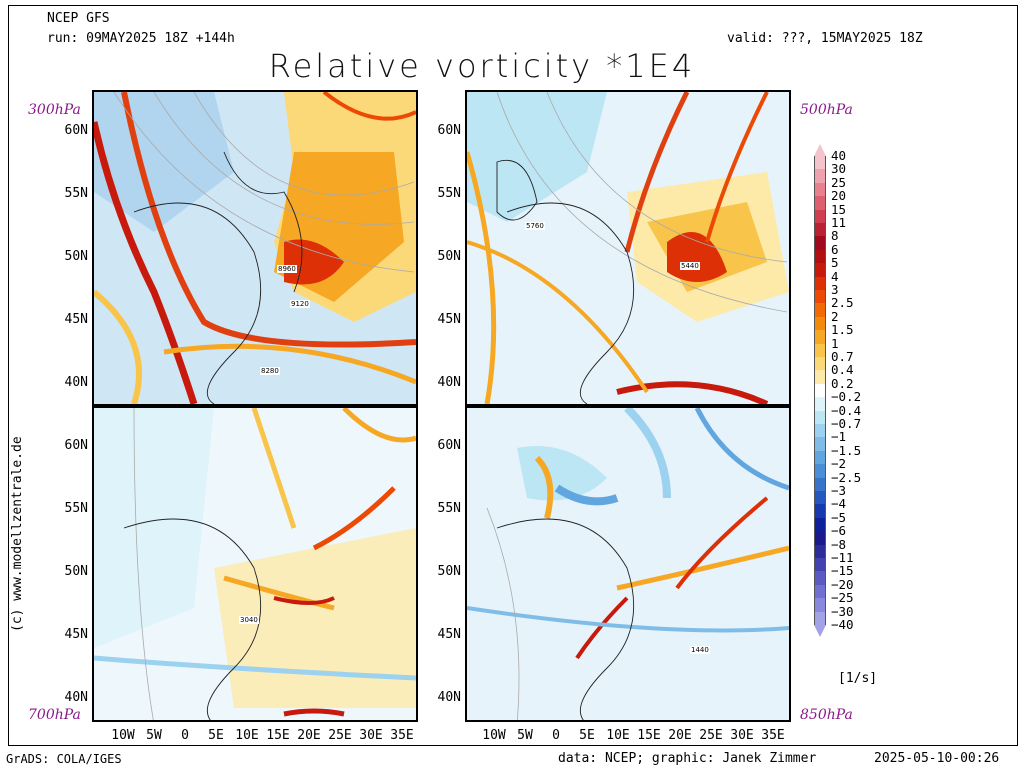 The height and width of the screenshot is (768, 1024). Describe the element at coordinates (249, 620) in the screenshot. I see `contour-label: 3040` at that location.